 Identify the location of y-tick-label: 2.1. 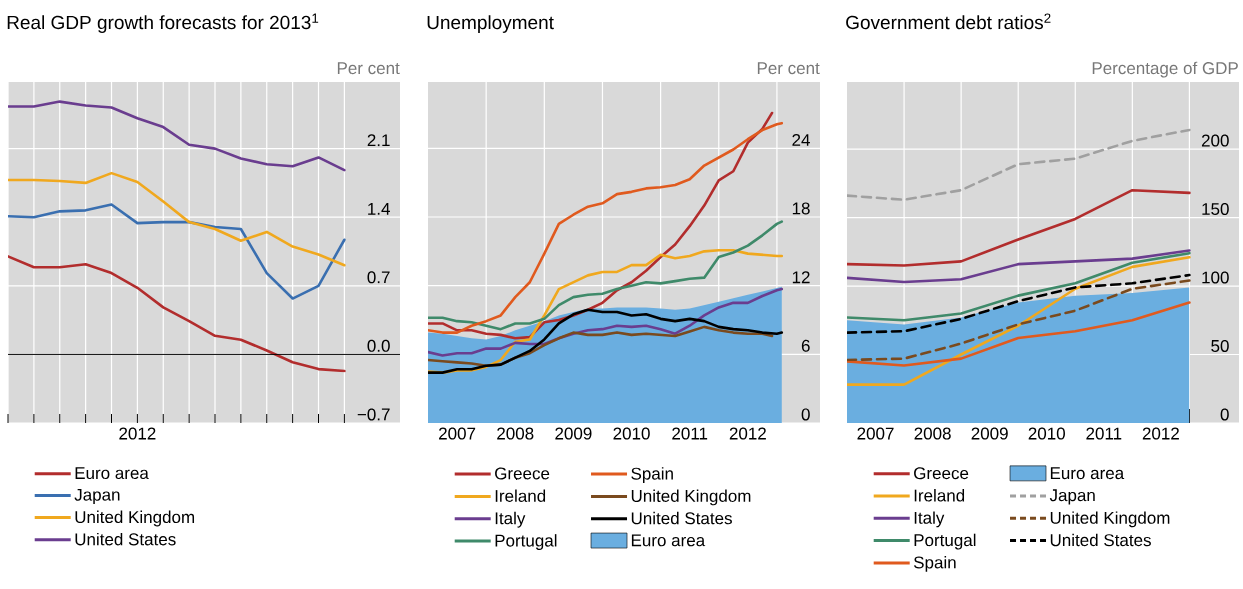
(378, 140).